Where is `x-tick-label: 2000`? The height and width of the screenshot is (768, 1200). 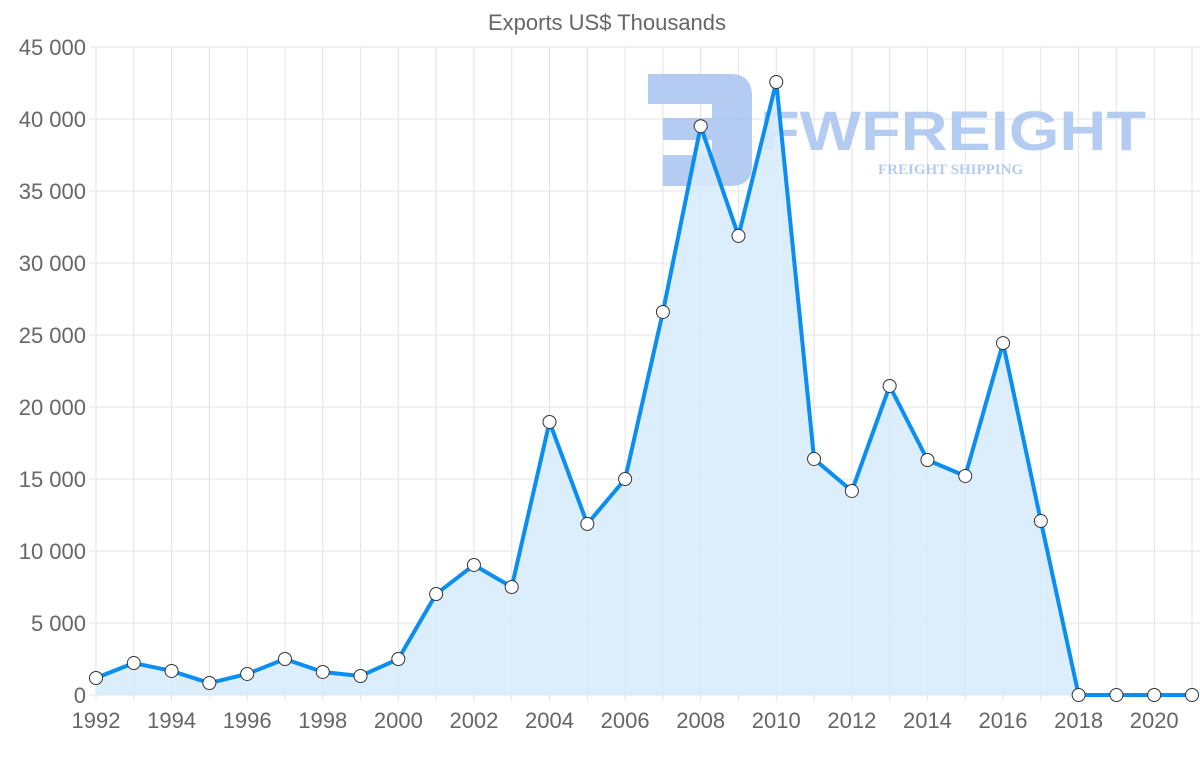 x-tick-label: 2000 is located at coordinates (398, 720).